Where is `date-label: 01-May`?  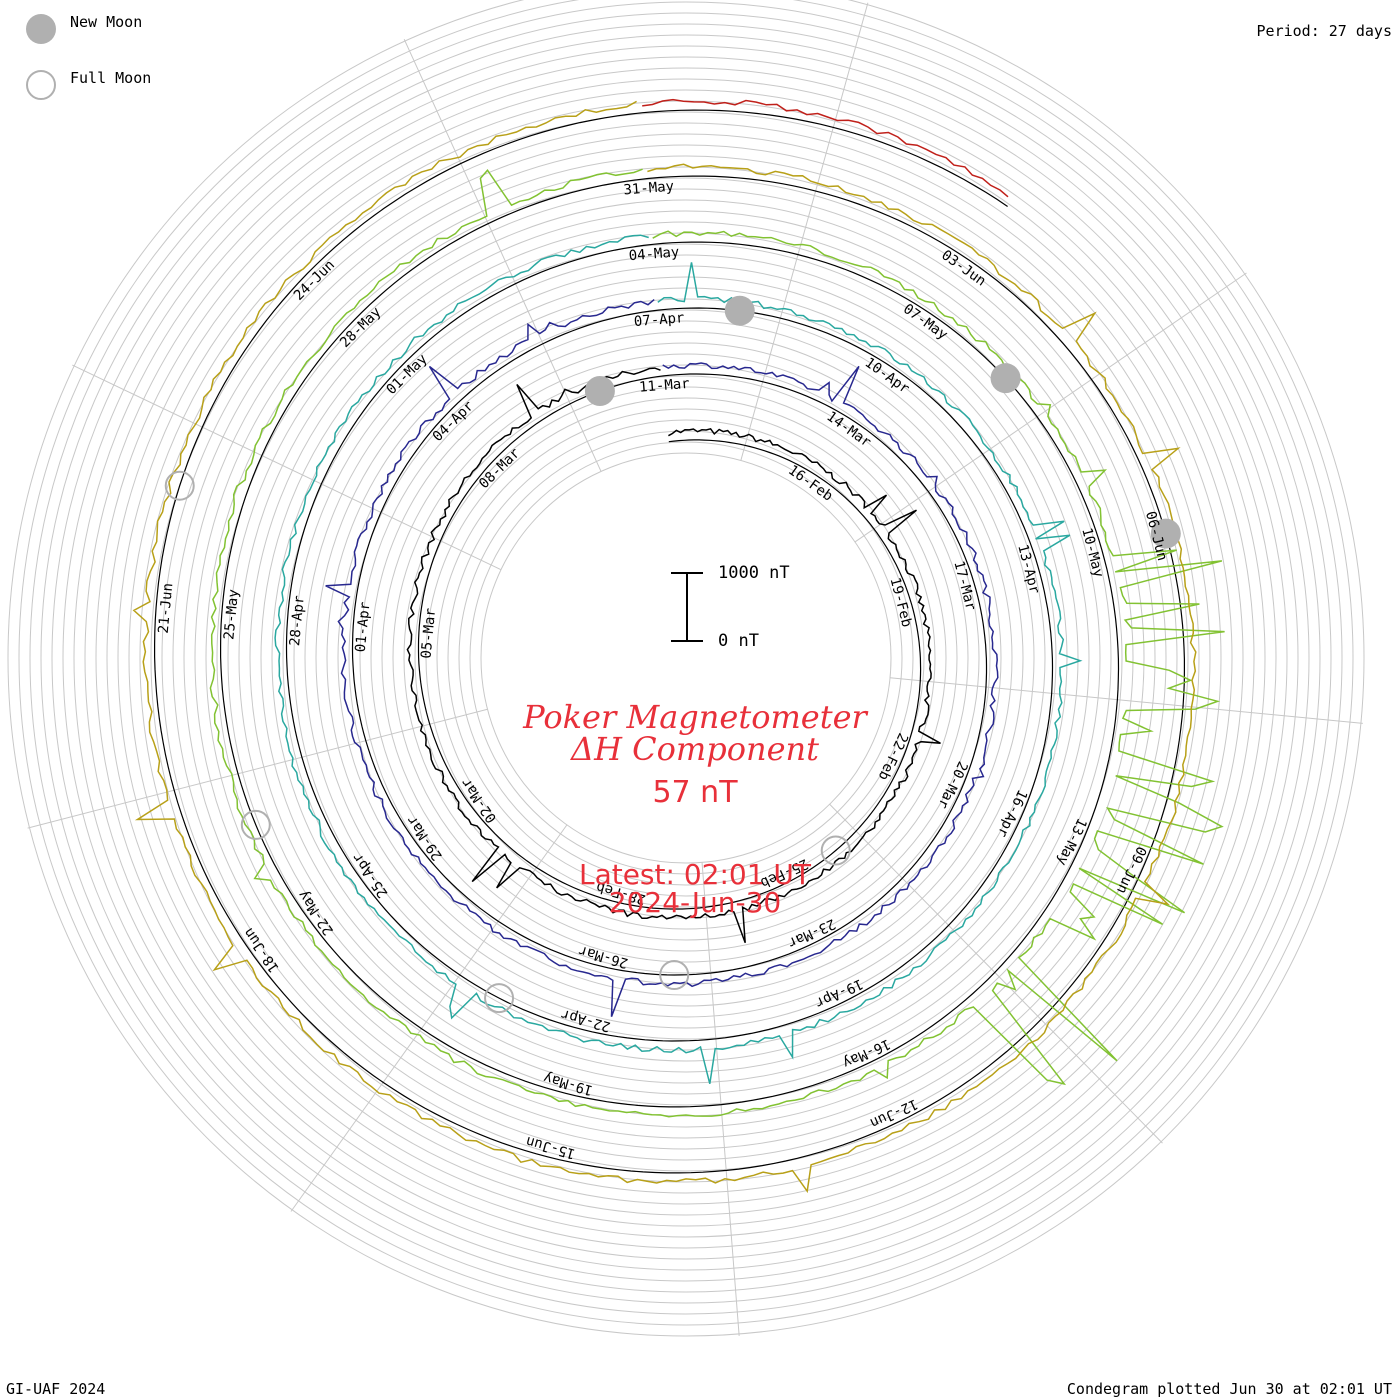 date-label: 01-May is located at coordinates (406, 374).